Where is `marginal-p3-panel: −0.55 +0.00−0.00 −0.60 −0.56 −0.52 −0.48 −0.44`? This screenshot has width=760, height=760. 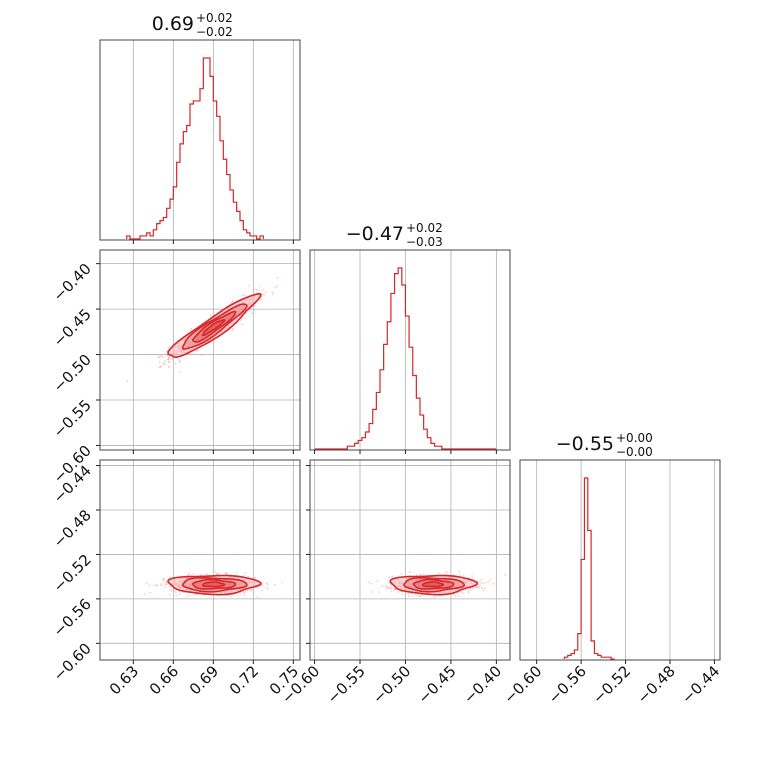
marginal-p3-panel: −0.55 +0.00−0.00 −0.60 −0.56 −0.52 −0.48 −0.44 is located at coordinates (611, 569).